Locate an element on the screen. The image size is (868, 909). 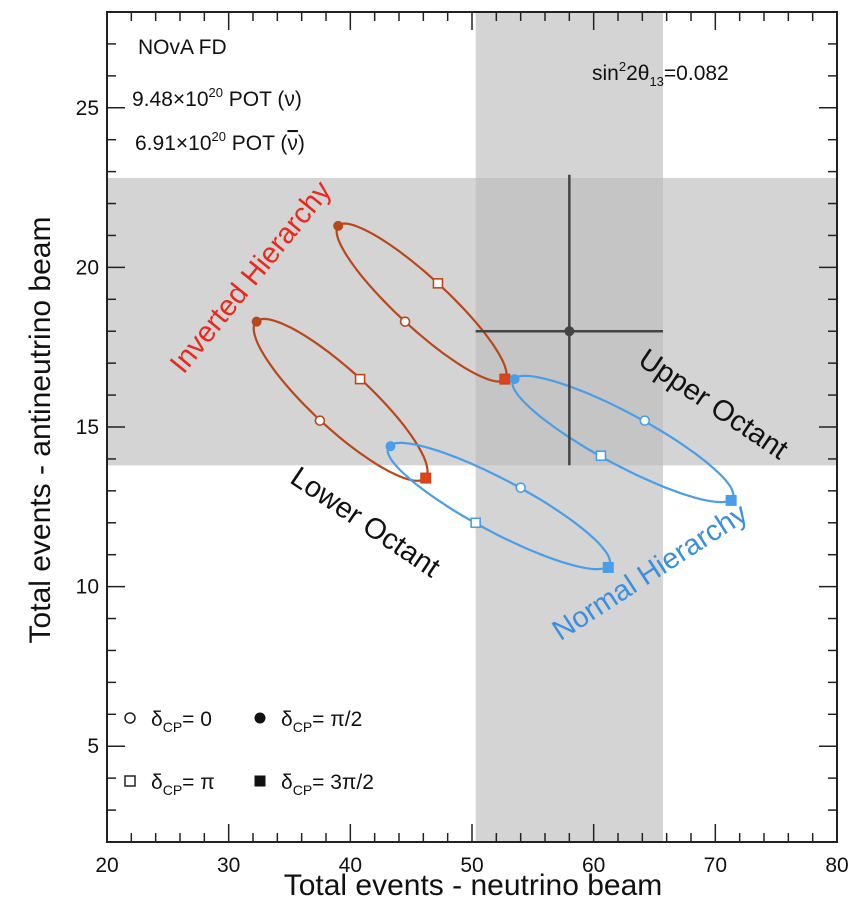
measurement-point is located at coordinates (569, 320).